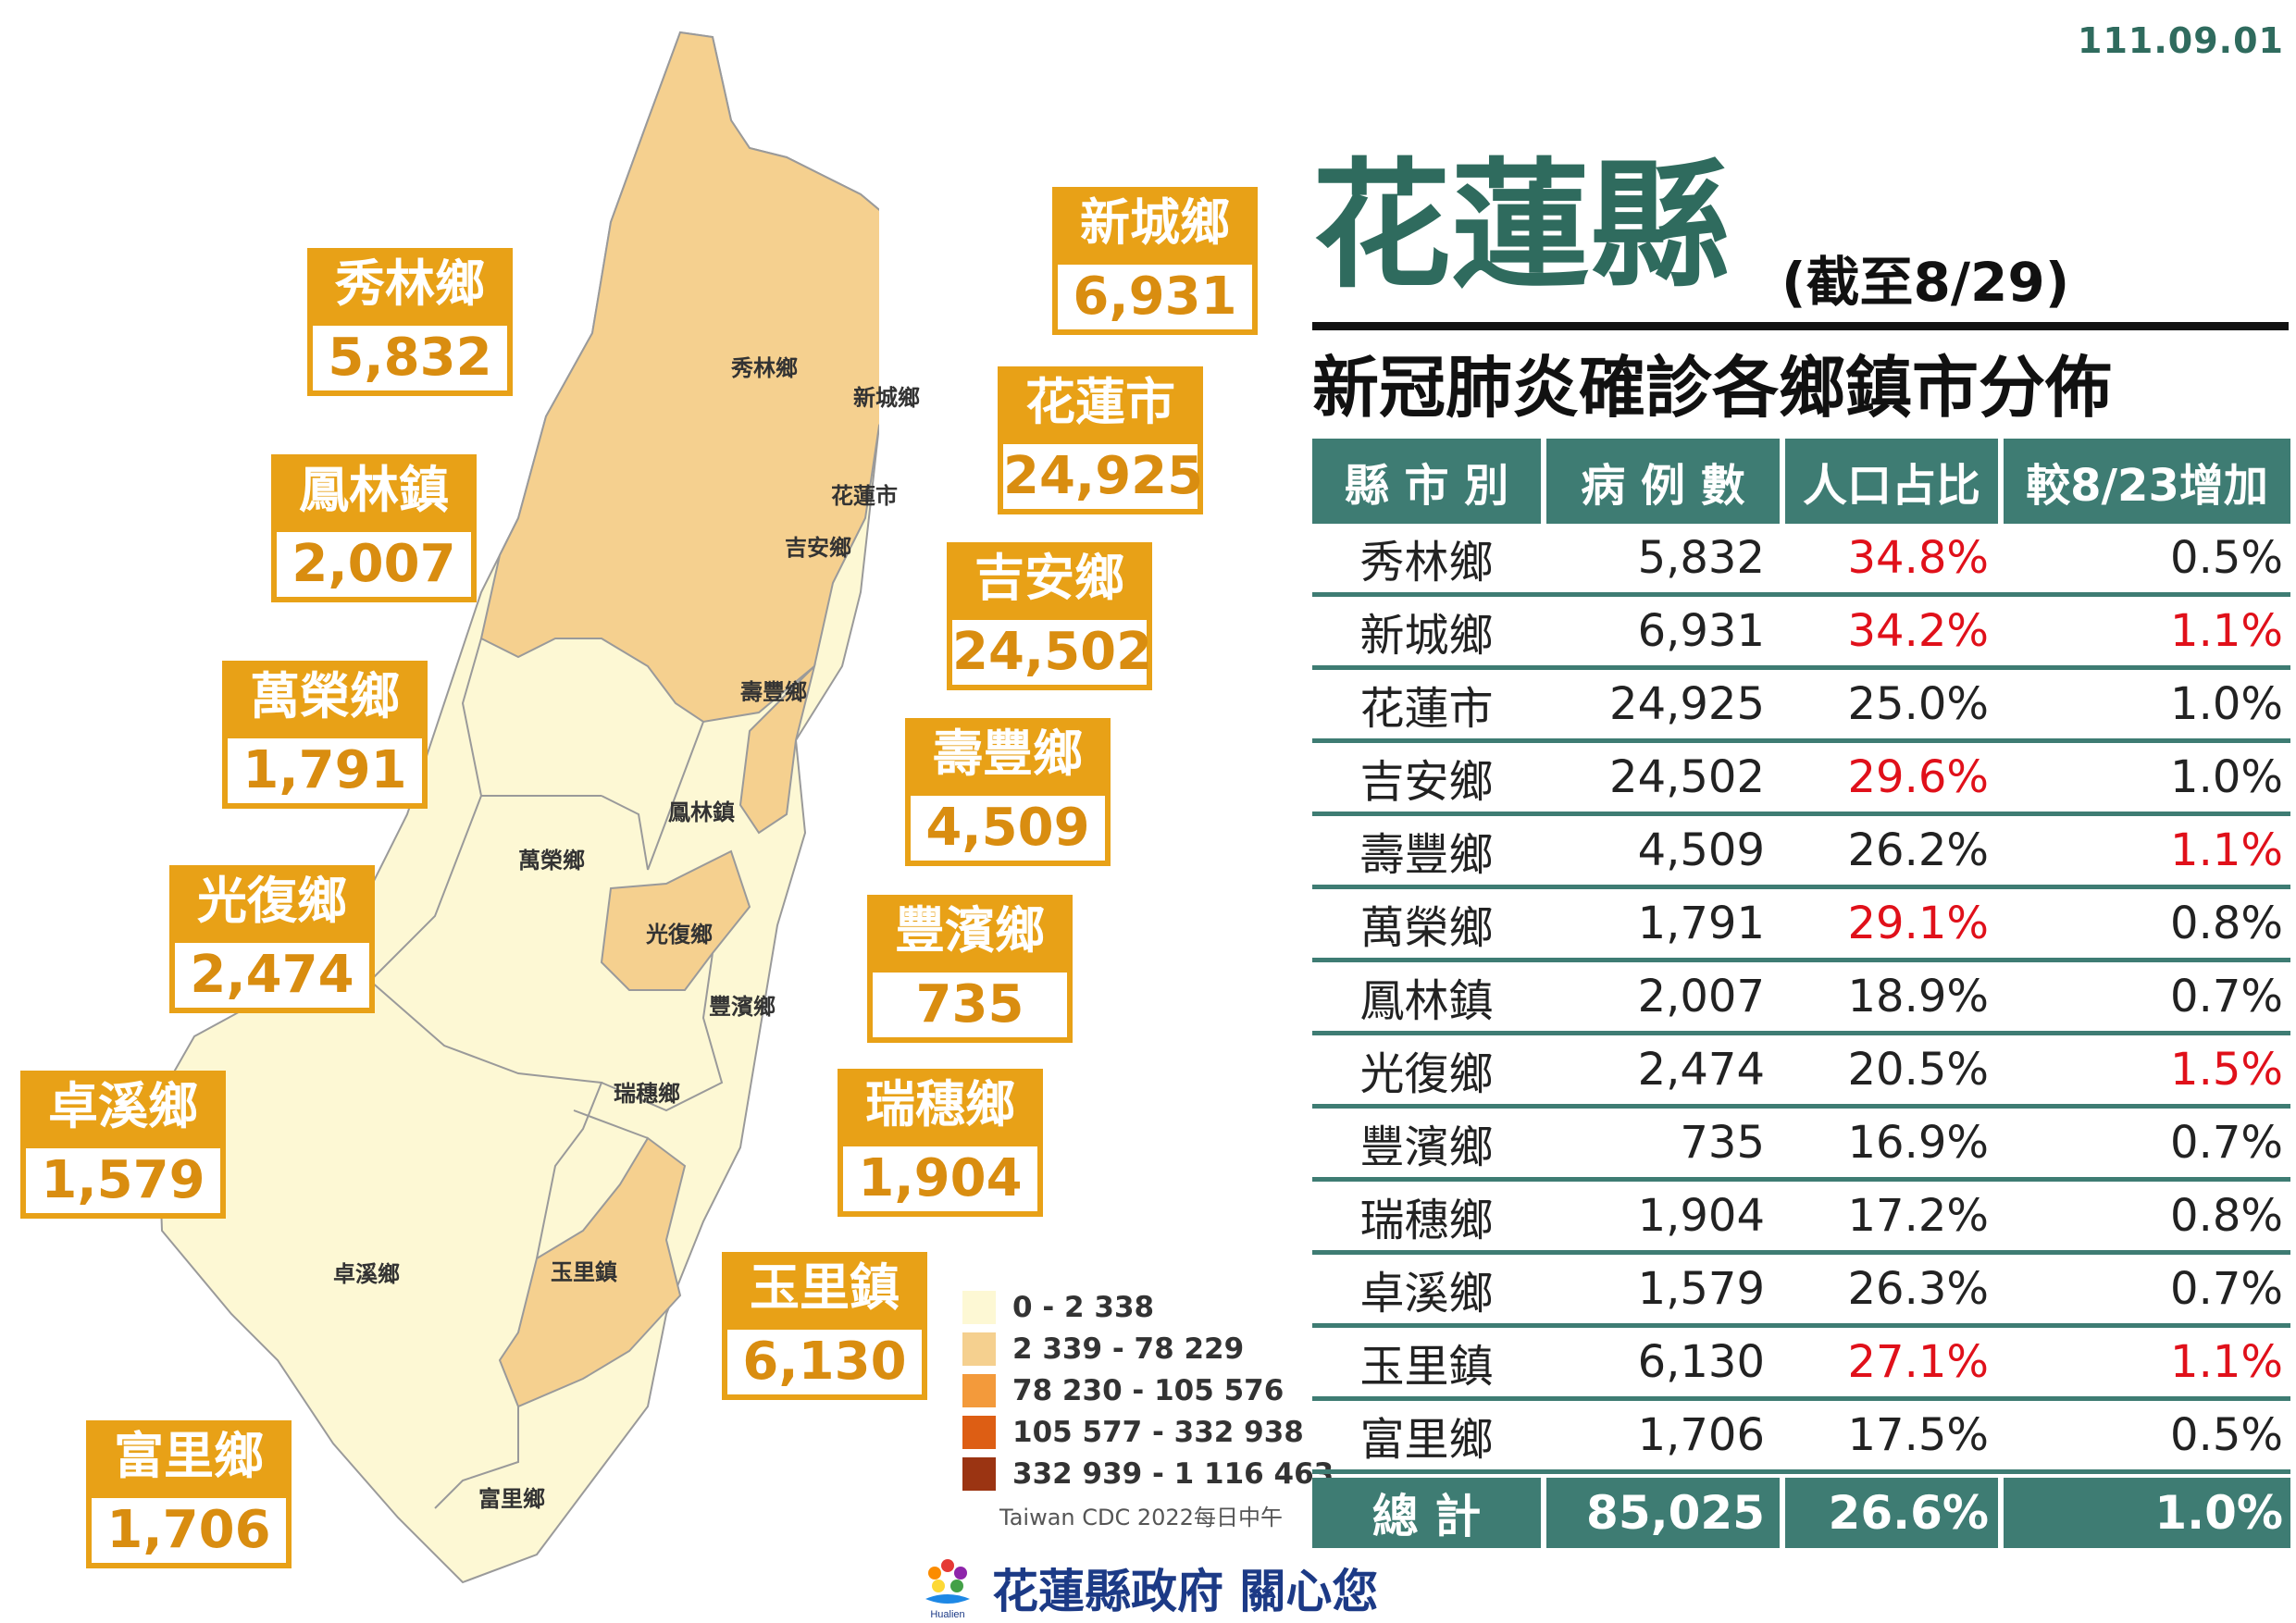 The image size is (2296, 1623). What do you see at coordinates (1427, 636) in the screenshot?
I see `cell-district: 新城鄉` at bounding box center [1427, 636].